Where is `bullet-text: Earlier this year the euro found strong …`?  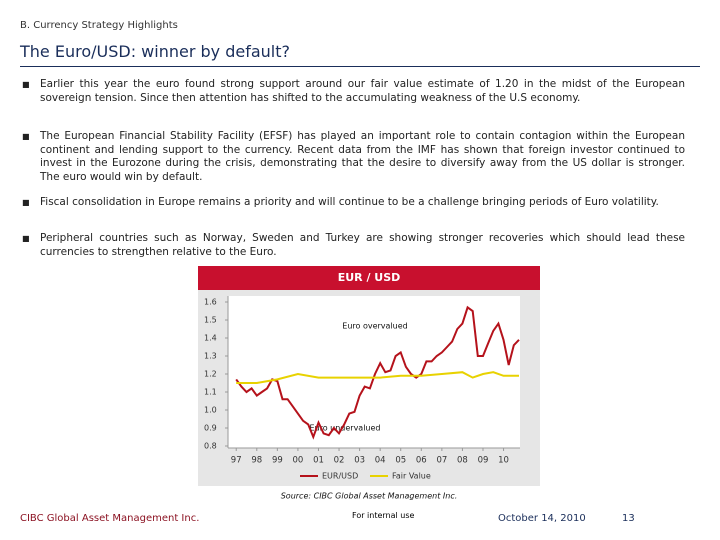 bullet-text: Earlier this year the euro found strong … is located at coordinates (362, 91).